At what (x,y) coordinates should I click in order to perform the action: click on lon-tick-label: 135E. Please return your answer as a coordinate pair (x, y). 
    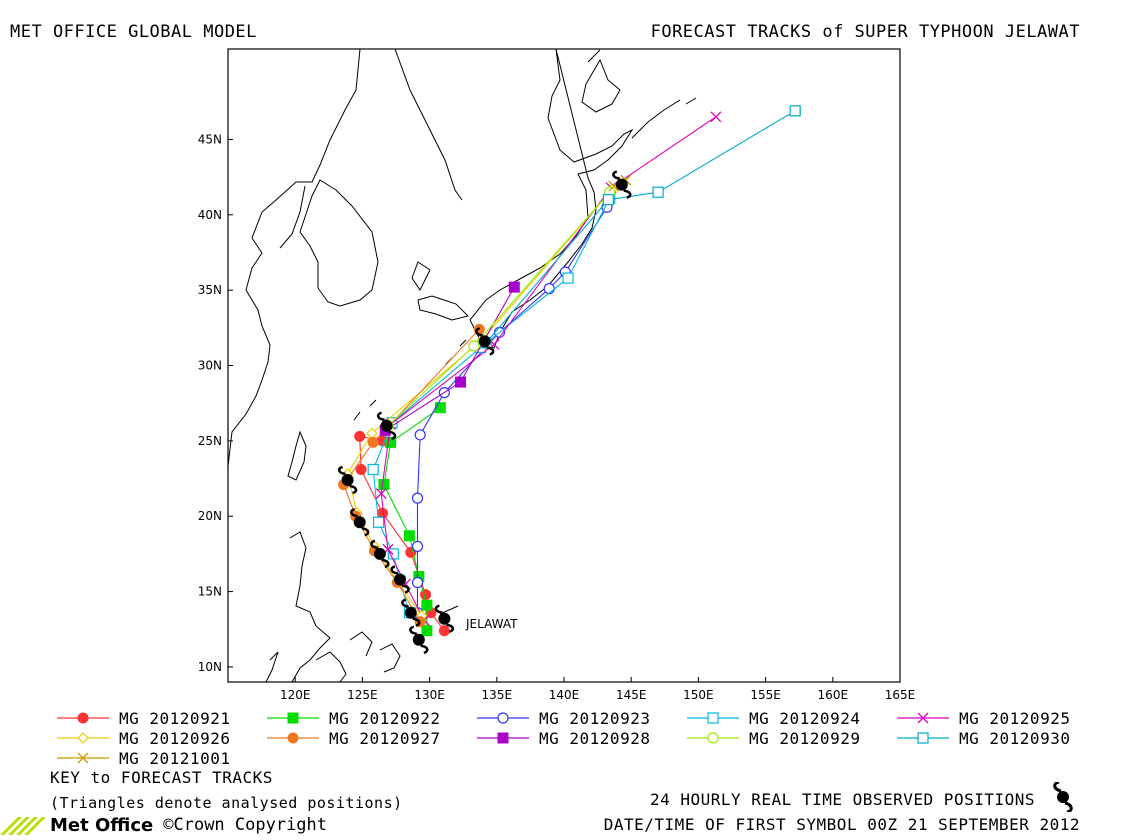
    Looking at the image, I should click on (497, 695).